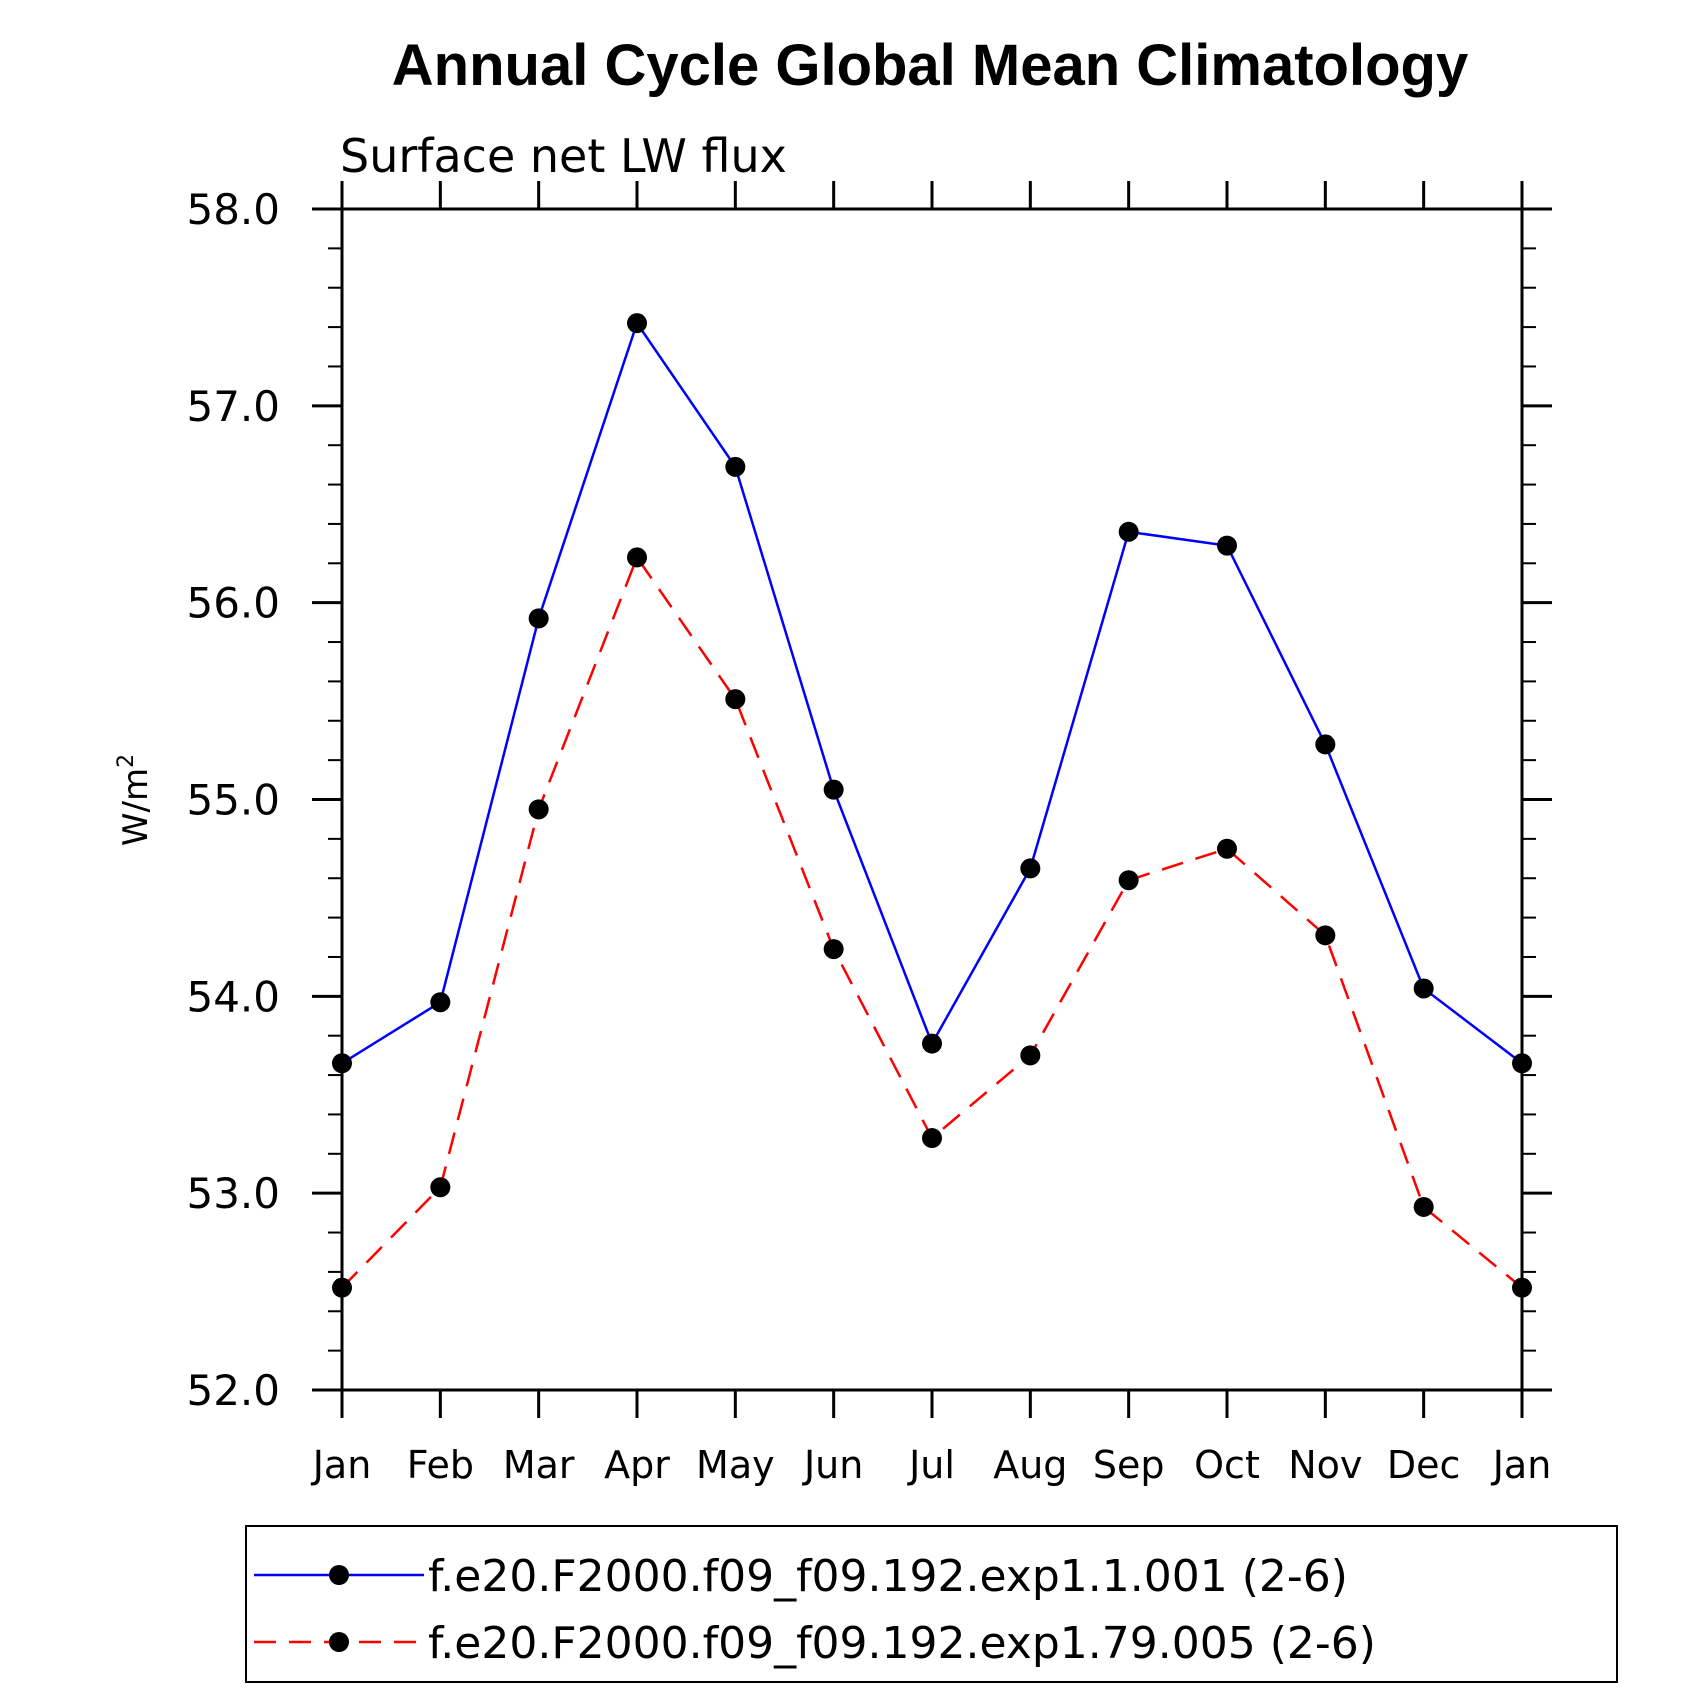 The height and width of the screenshot is (1708, 1708). What do you see at coordinates (126, 761) in the screenshot?
I see `y-axis-label-superscript: 2` at bounding box center [126, 761].